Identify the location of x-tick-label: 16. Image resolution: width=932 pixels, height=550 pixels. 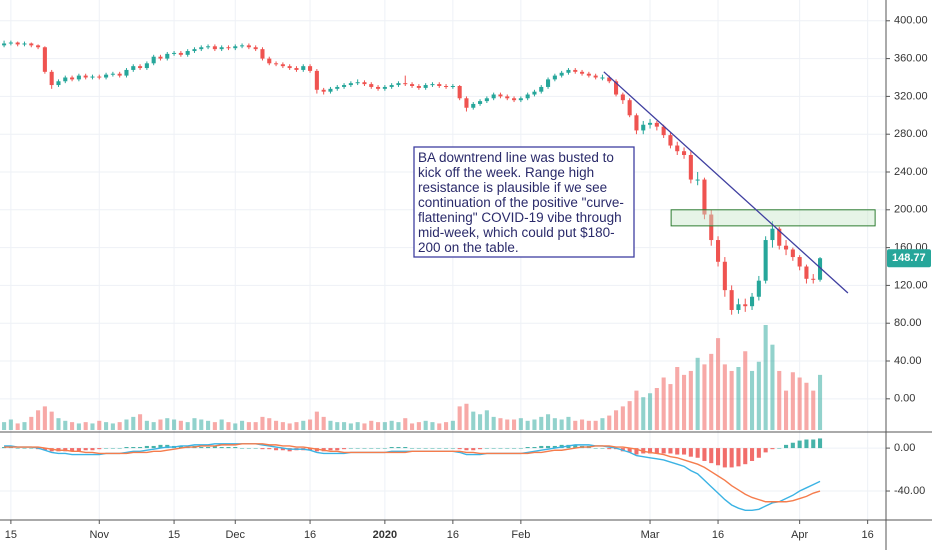
(453, 535).